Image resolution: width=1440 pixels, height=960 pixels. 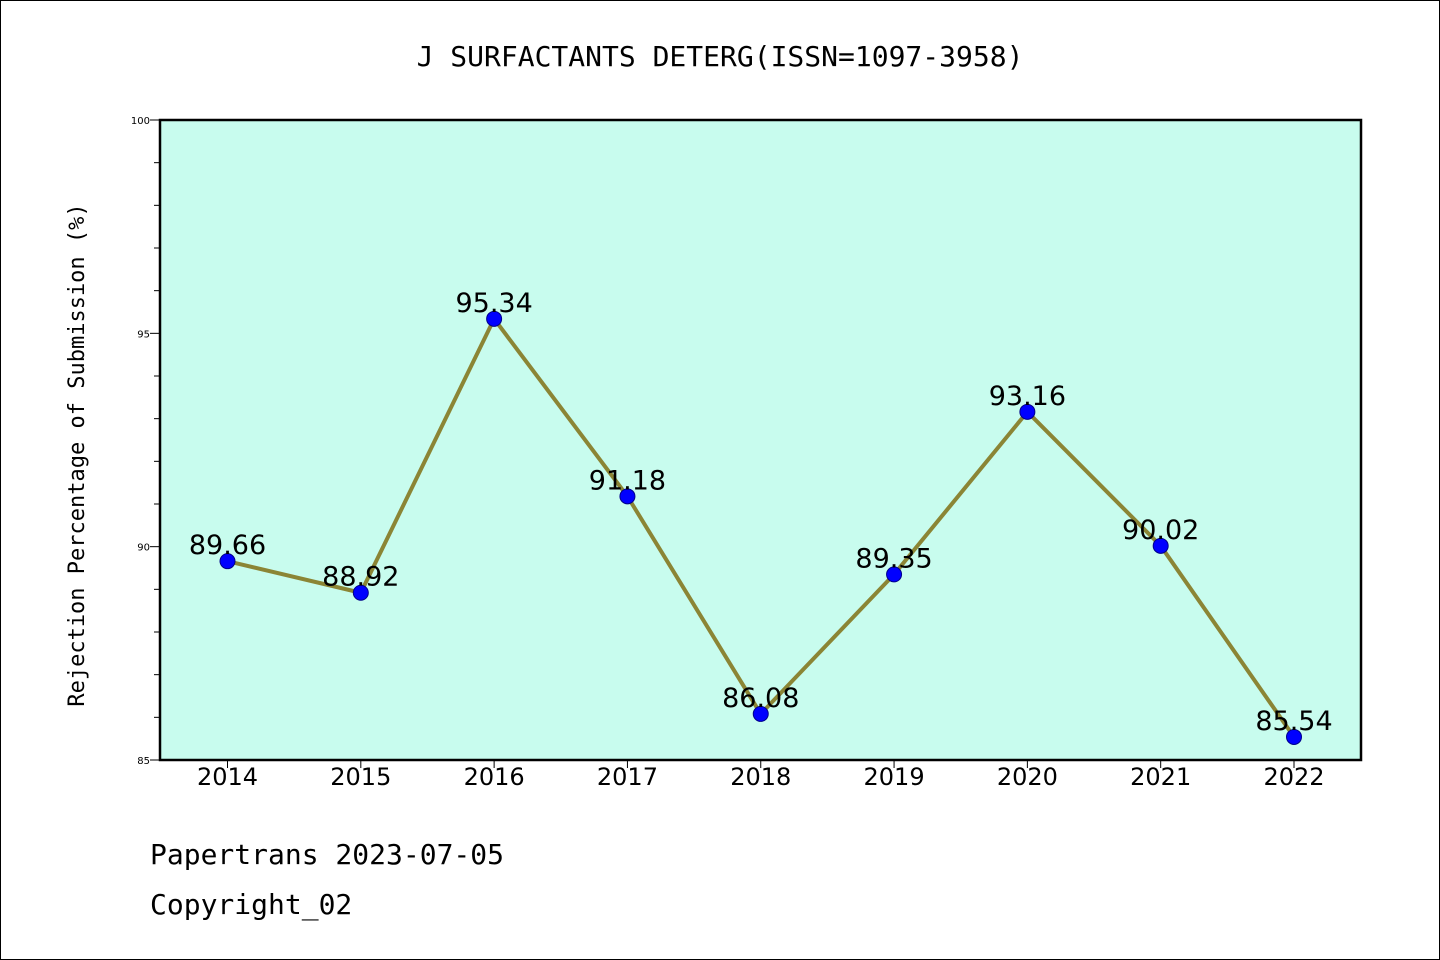 What do you see at coordinates (327, 854) in the screenshot?
I see `footer-date: Papertrans 2023-07-05` at bounding box center [327, 854].